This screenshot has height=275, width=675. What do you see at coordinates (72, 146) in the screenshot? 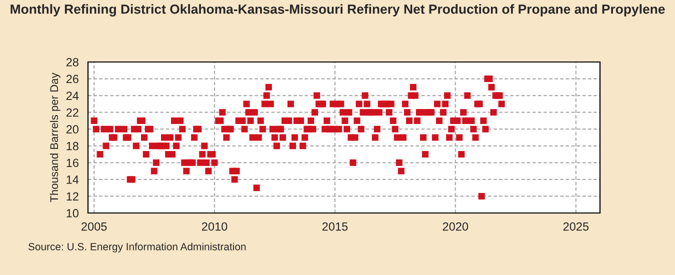
I see `y-tick-label: 18` at bounding box center [72, 146].